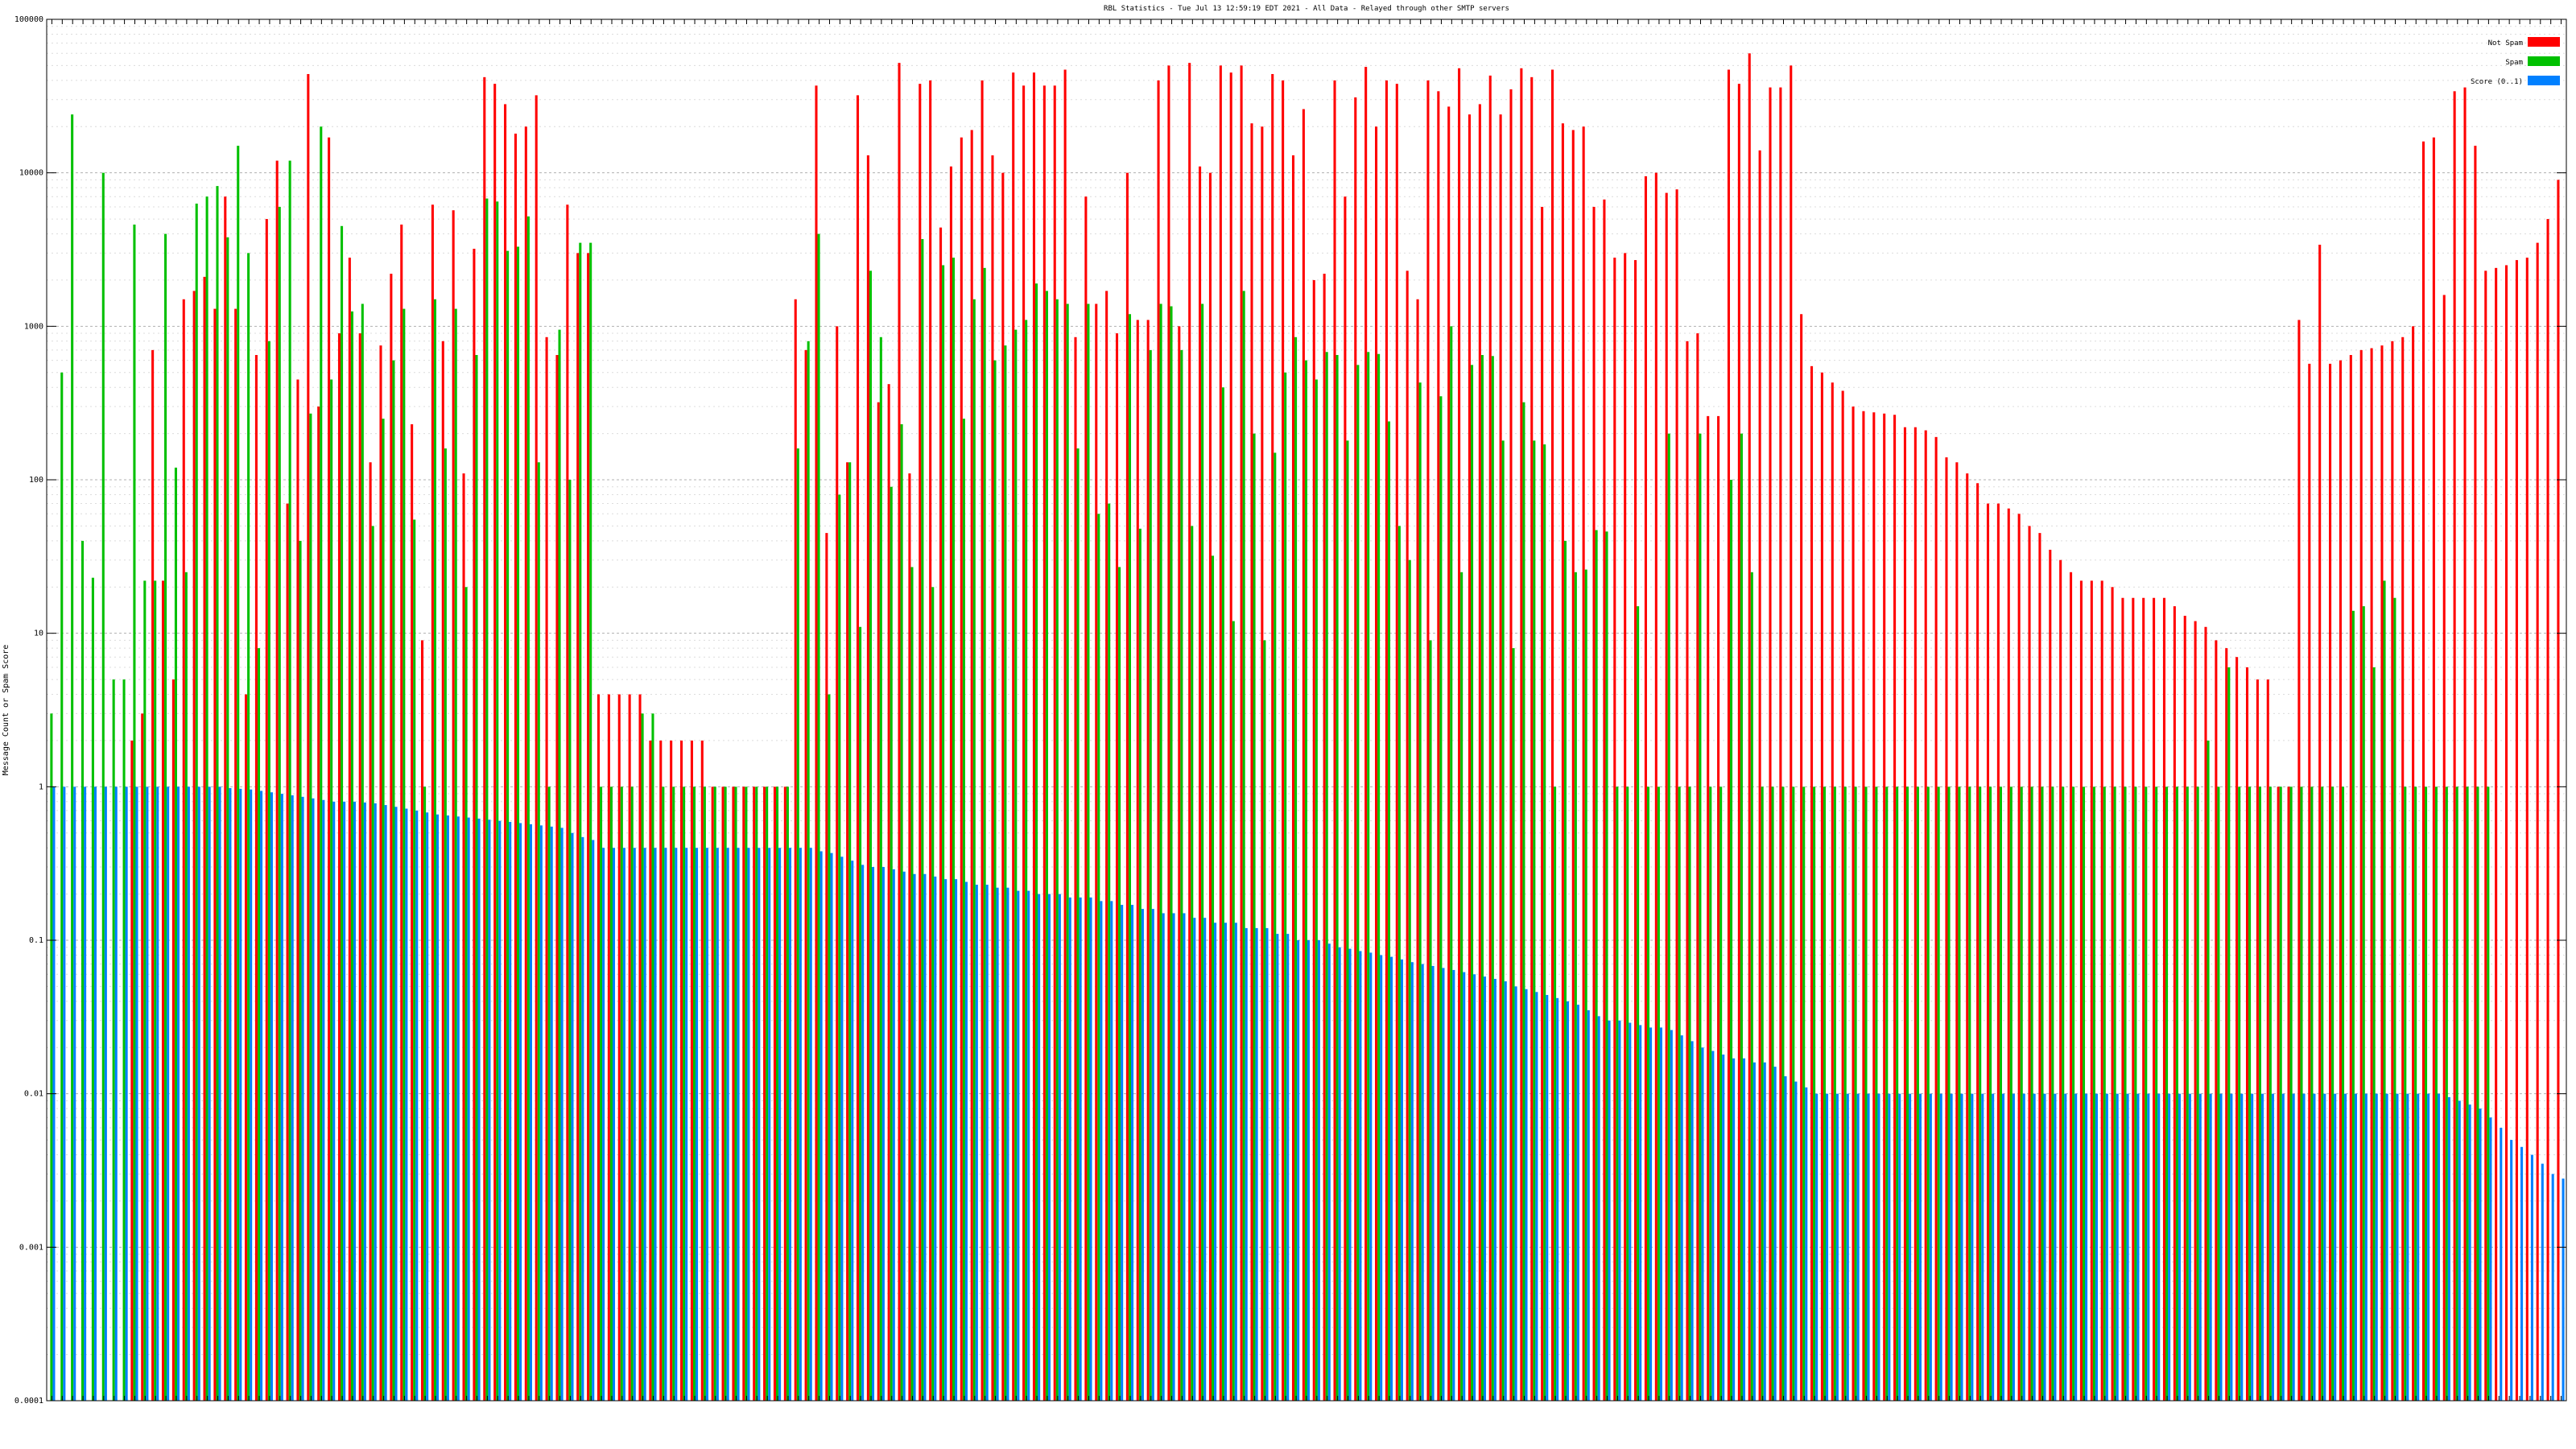  What do you see at coordinates (33, 1094) in the screenshot?
I see `y-tick-label: 0.01` at bounding box center [33, 1094].